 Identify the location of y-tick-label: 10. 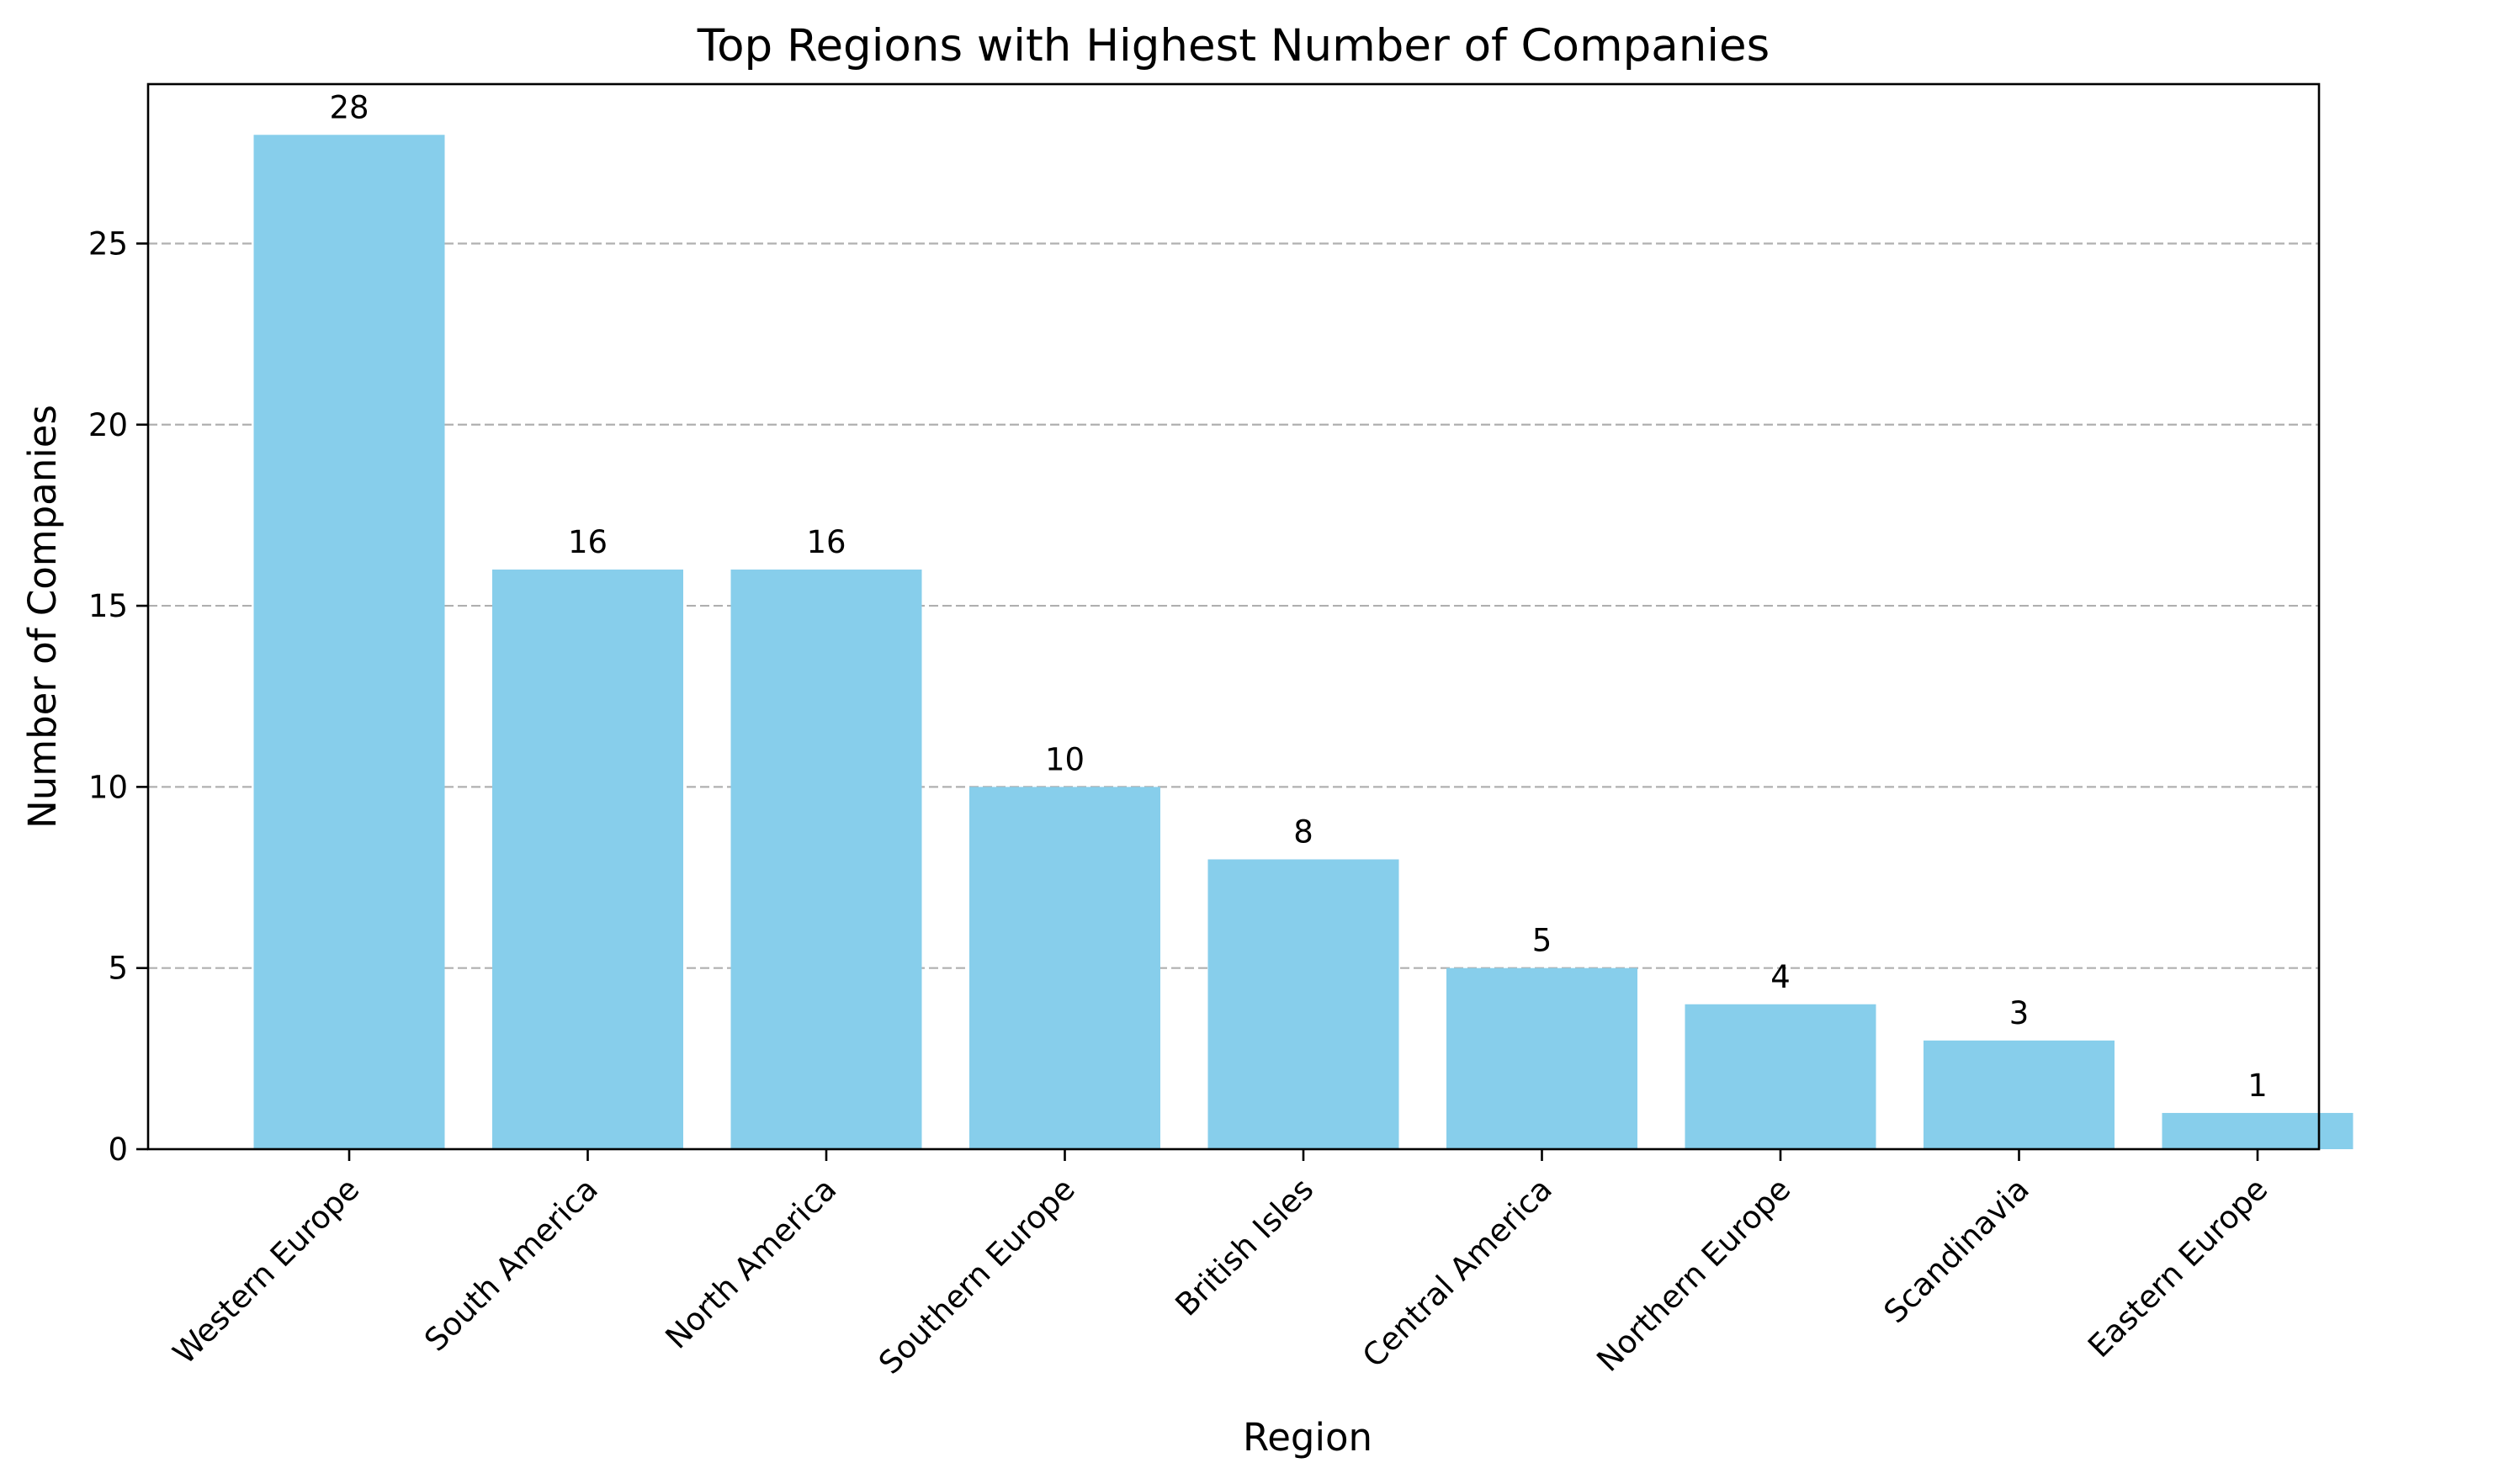
(108, 787).